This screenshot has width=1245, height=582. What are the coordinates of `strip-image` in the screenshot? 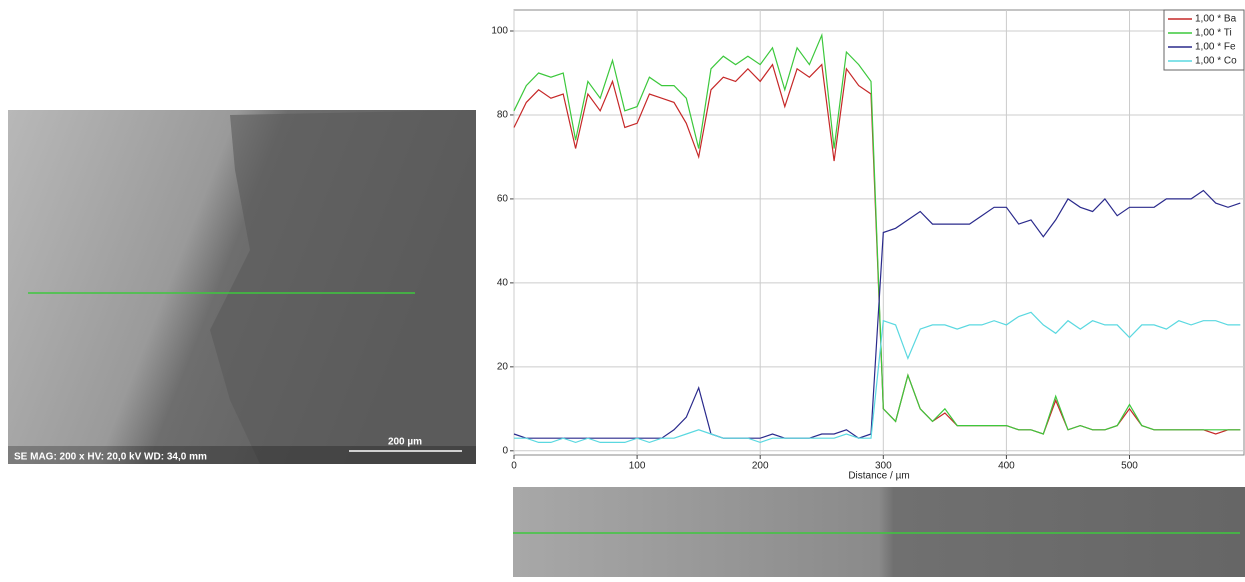 It's located at (879, 532).